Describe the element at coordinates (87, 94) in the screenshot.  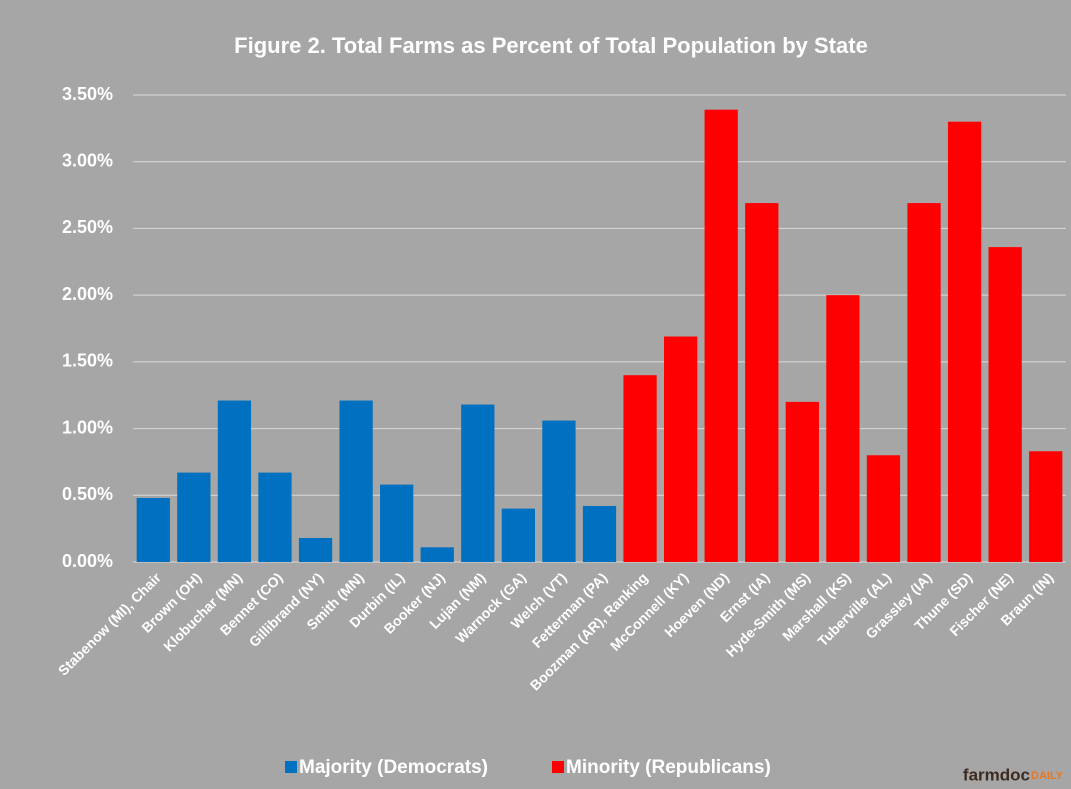
I see `y-tick-label: 3.50%` at that location.